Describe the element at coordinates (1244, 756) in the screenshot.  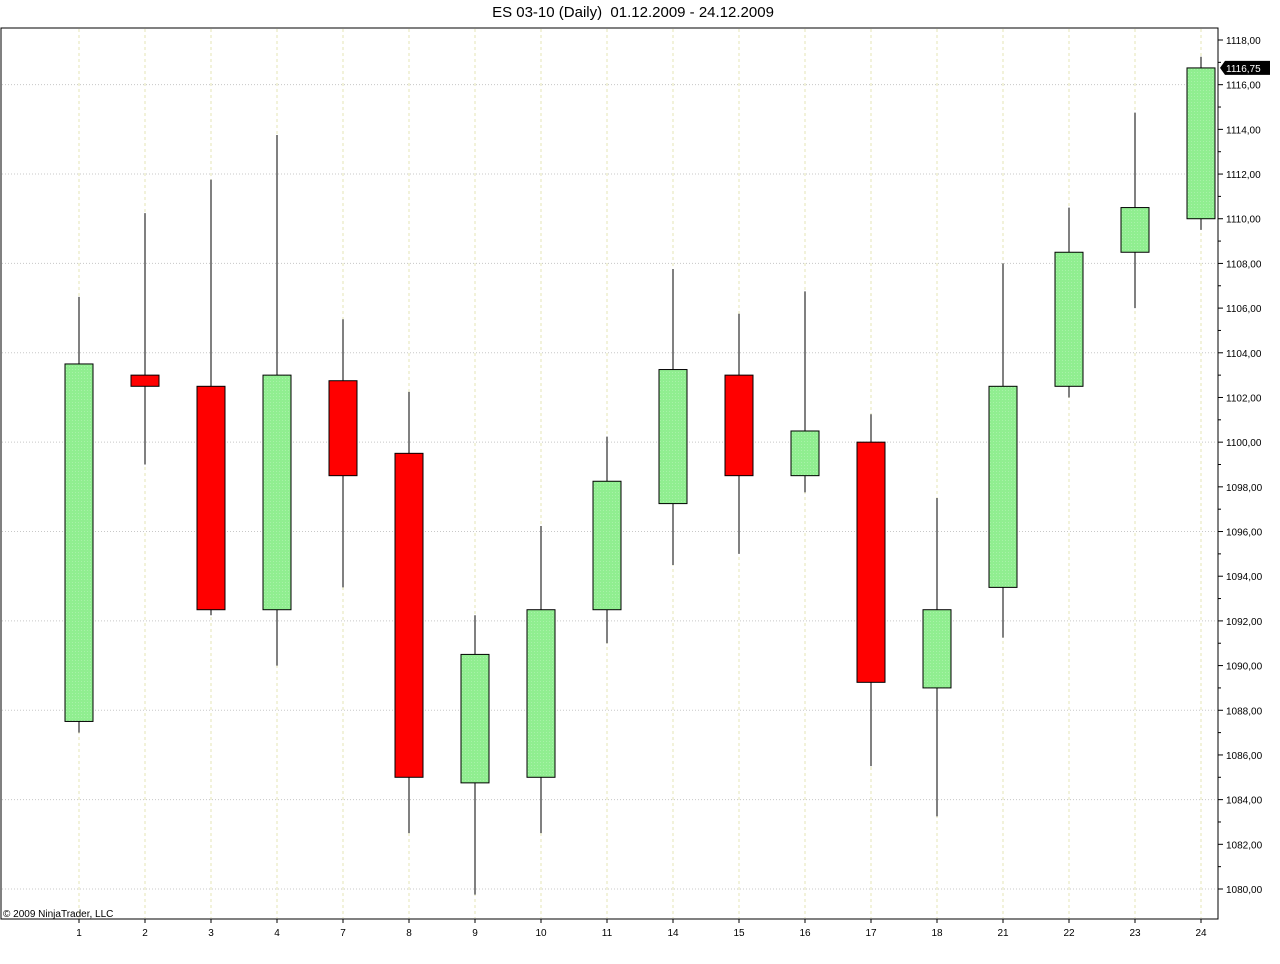
I see `y-tick-label: 1086,00` at that location.